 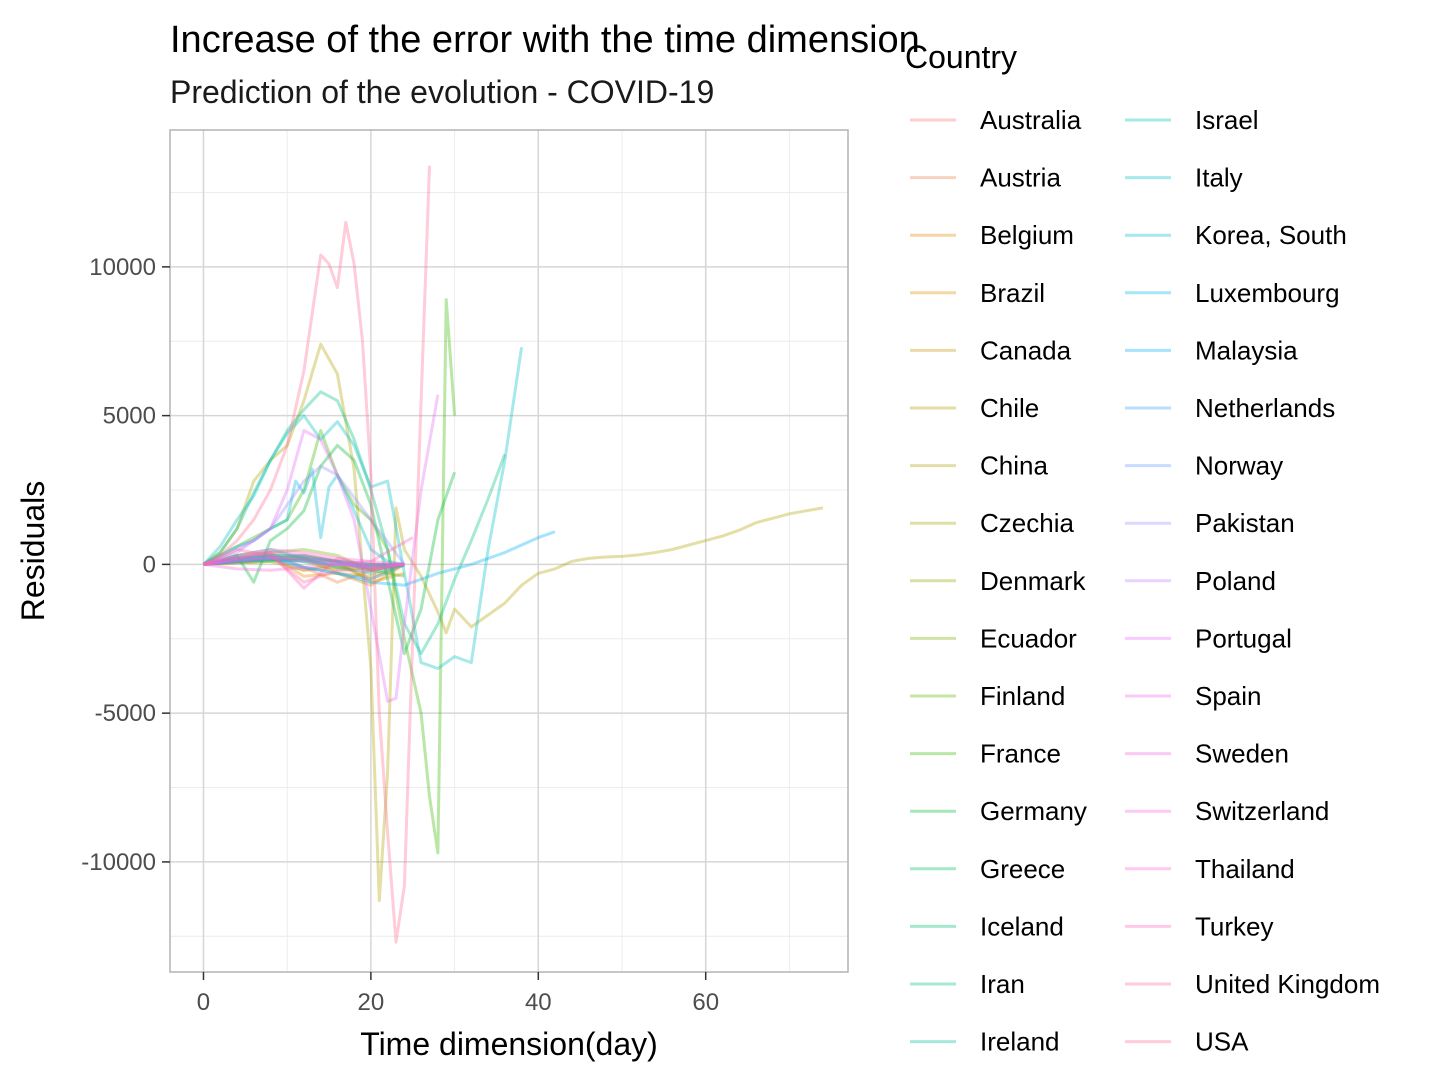 I want to click on legend-item: Italy, so click(x=1184, y=178).